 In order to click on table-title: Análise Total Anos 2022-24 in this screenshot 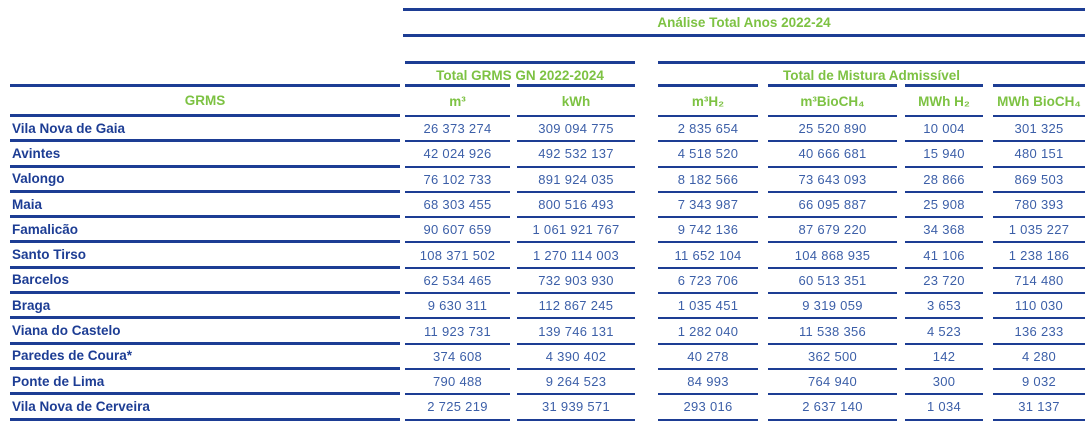, I will do `click(744, 22)`.